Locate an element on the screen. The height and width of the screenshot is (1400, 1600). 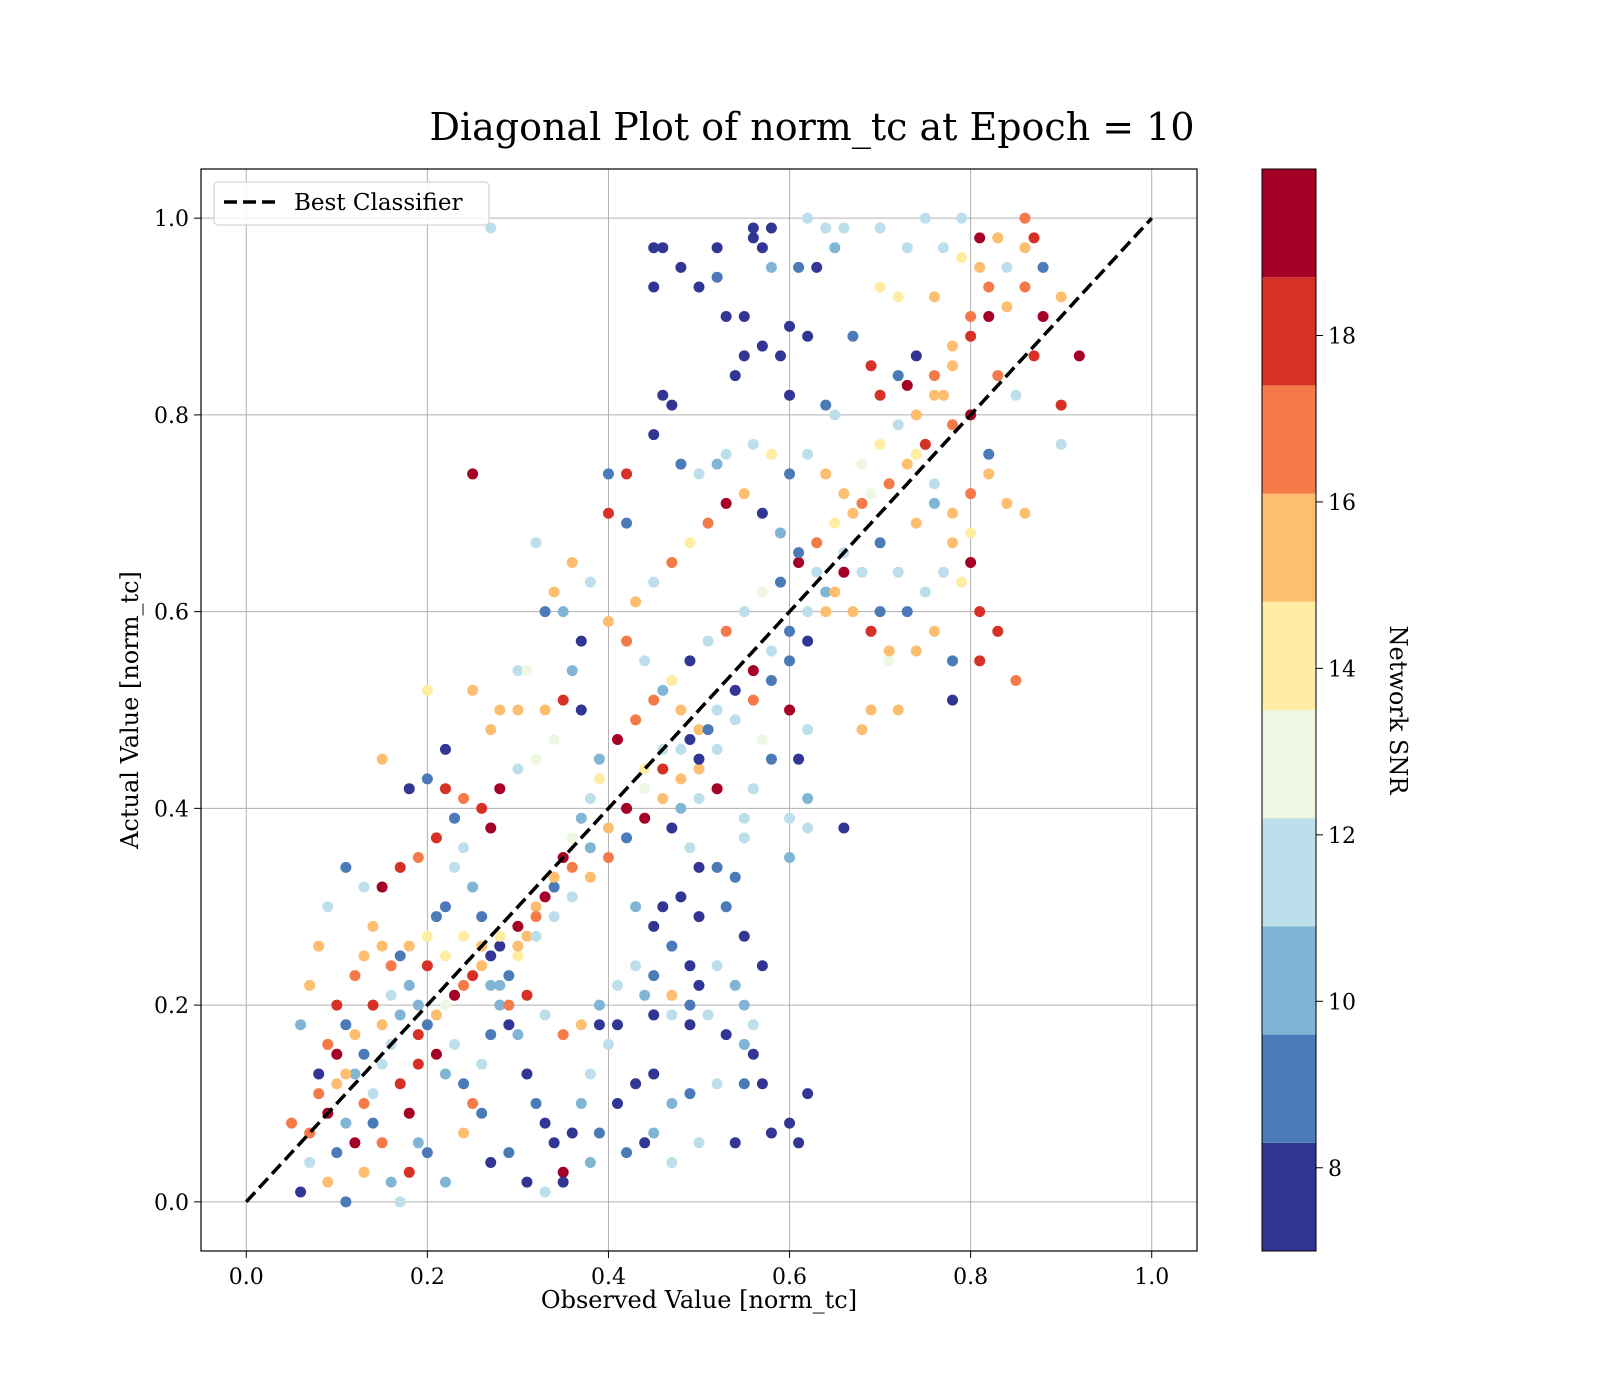
y-tick-label: 0.4 is located at coordinates (171, 809).